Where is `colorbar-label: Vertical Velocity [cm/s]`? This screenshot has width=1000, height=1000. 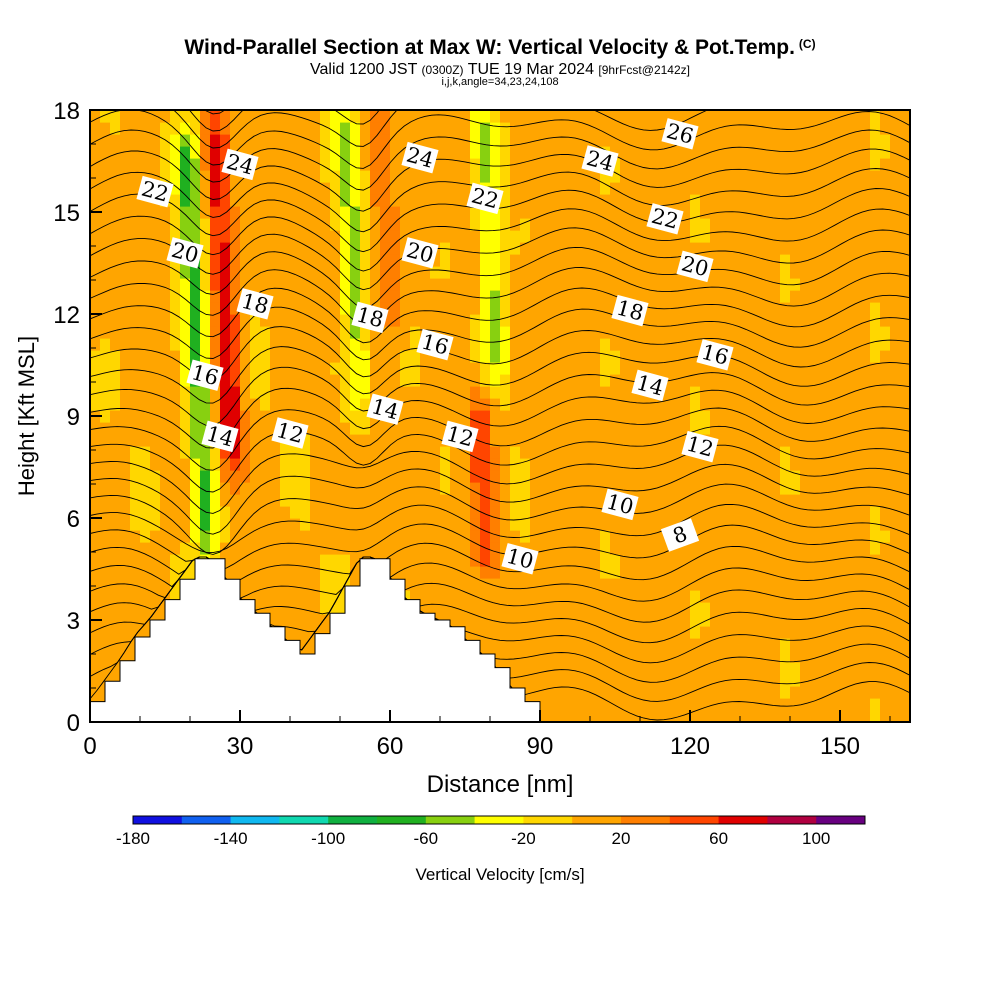 colorbar-label: Vertical Velocity [cm/s] is located at coordinates (499, 874).